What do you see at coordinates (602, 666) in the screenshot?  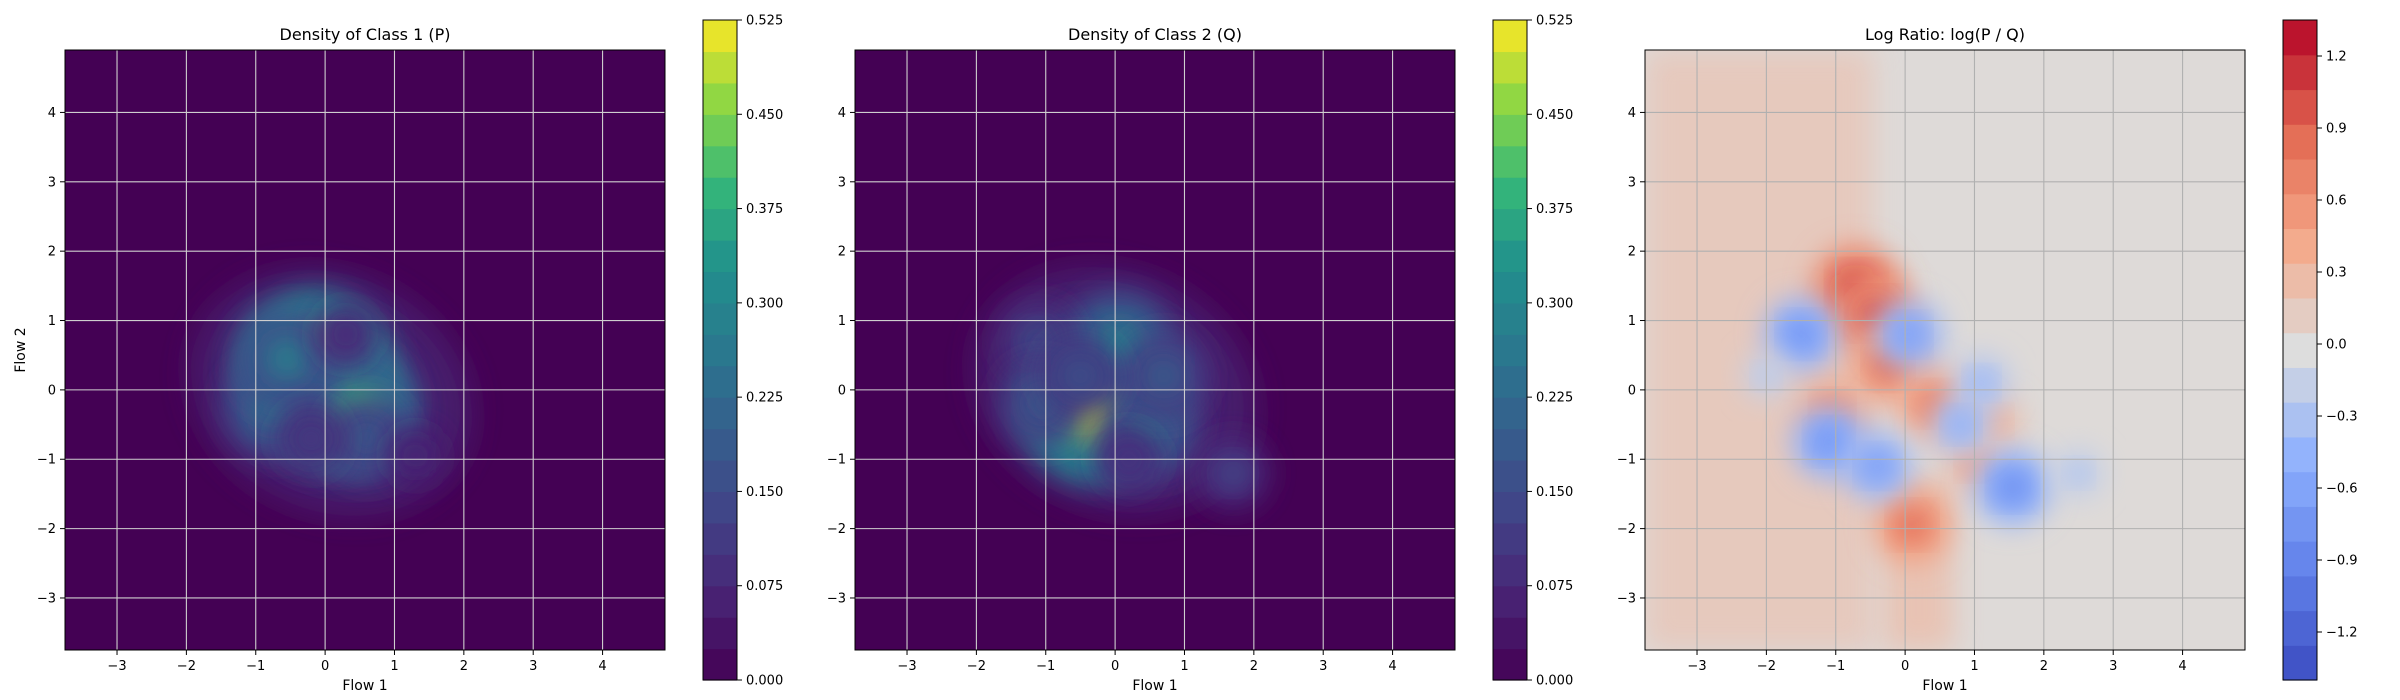 I see `x-tick-label: 4` at bounding box center [602, 666].